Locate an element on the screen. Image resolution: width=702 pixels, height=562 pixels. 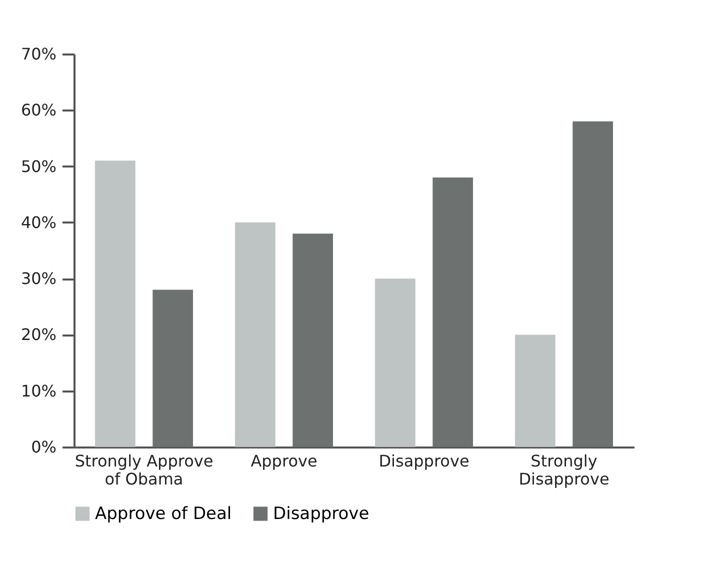
x-tick-label: Disapprove is located at coordinates (424, 461).